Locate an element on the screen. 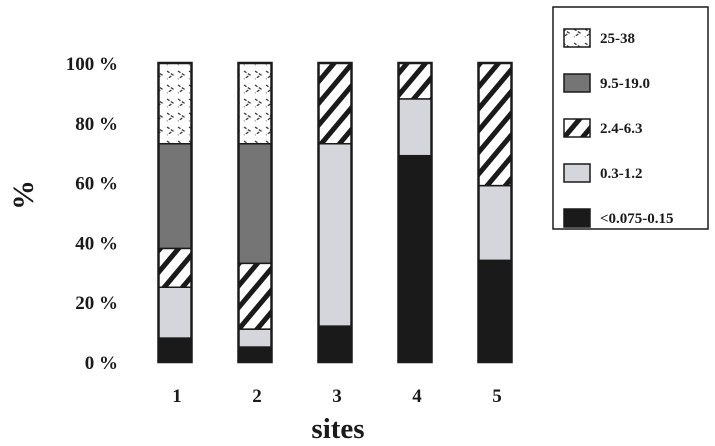  x-tick-label: 5 is located at coordinates (497, 396).